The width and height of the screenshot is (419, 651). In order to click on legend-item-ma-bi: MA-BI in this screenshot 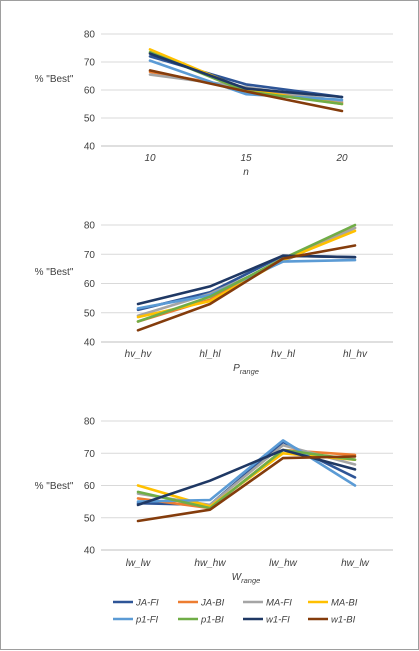, I will do `click(333, 603)`.